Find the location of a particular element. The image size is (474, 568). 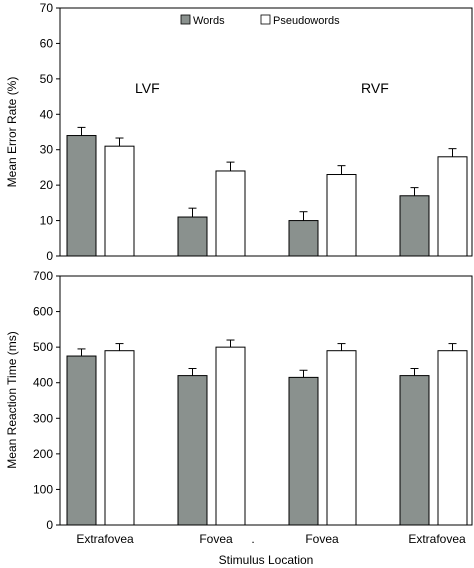

legend-swatch-pseudowords is located at coordinates (265, 19).